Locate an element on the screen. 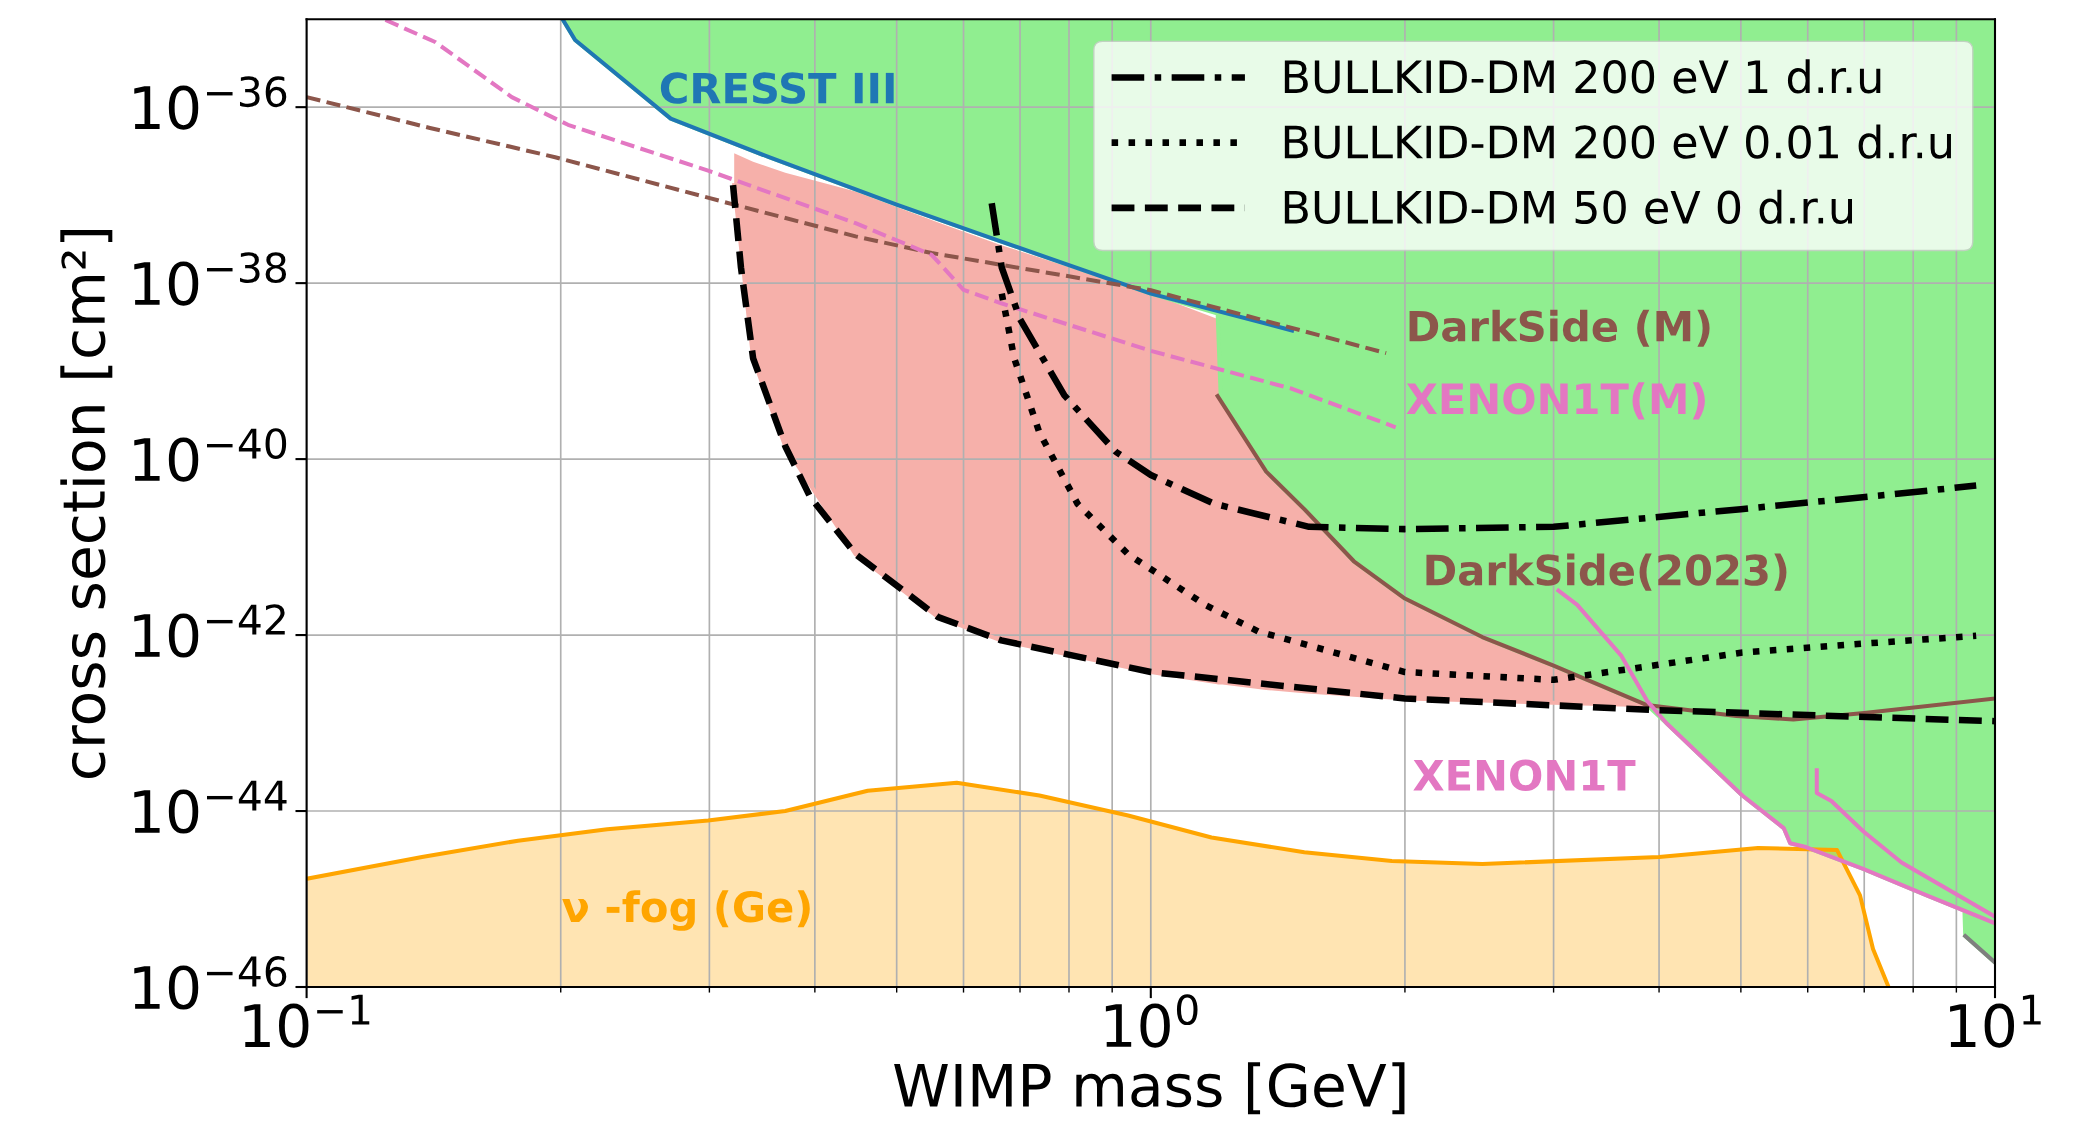 This screenshot has height=1128, width=2100. annotation: DarkSide(2023) is located at coordinates (1606, 572).